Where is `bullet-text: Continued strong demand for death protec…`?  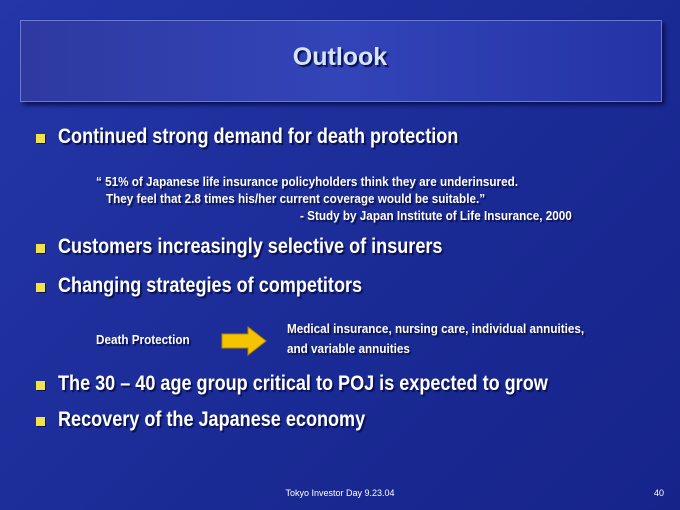
bullet-text: Continued strong demand for death protec… is located at coordinates (258, 136).